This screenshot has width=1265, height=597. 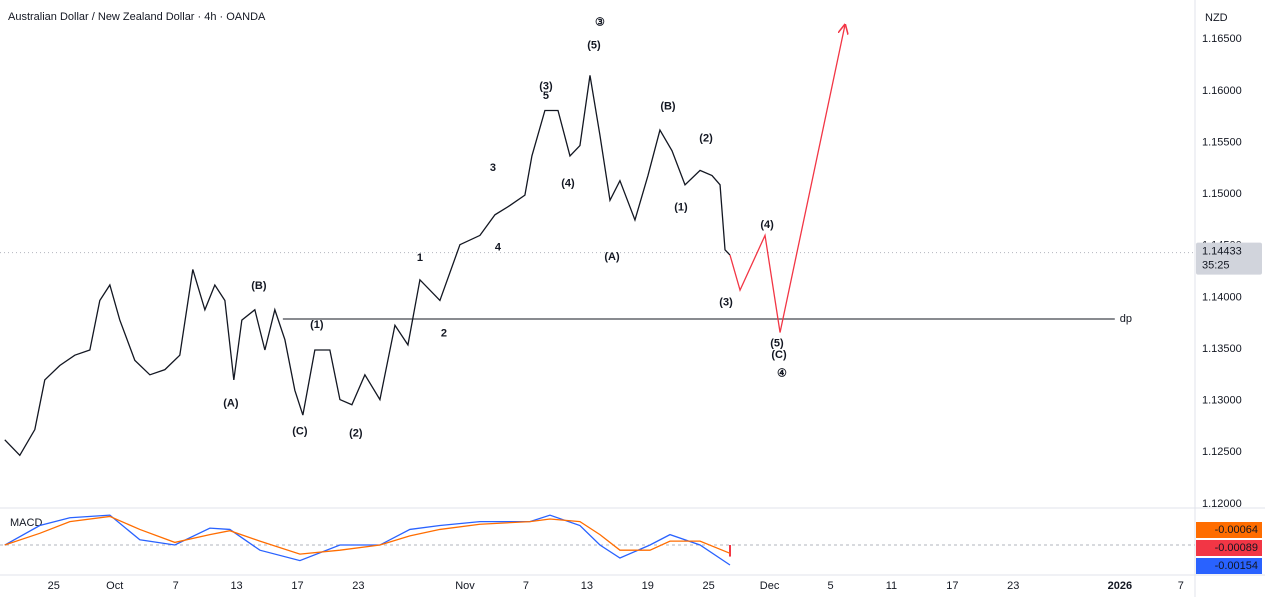 I want to click on x-tick-label: 2026, so click(x=1120, y=586).